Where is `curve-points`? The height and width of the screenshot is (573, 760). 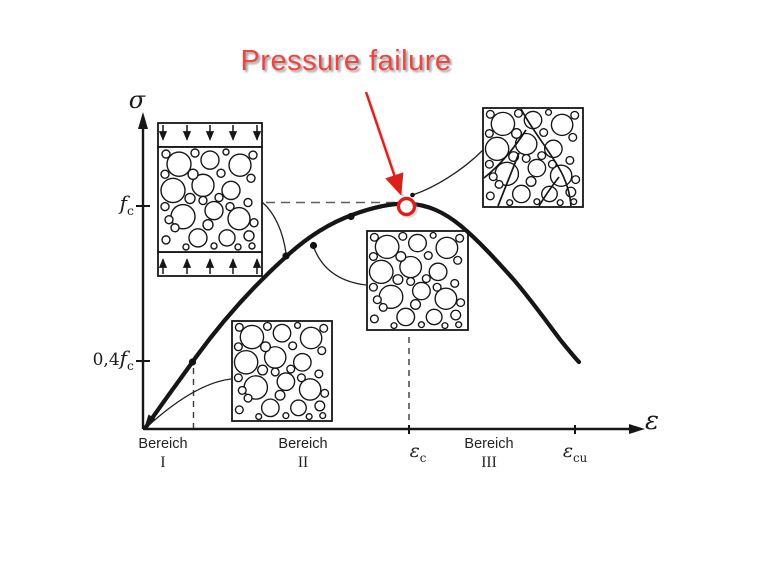 curve-points is located at coordinates (301, 279).